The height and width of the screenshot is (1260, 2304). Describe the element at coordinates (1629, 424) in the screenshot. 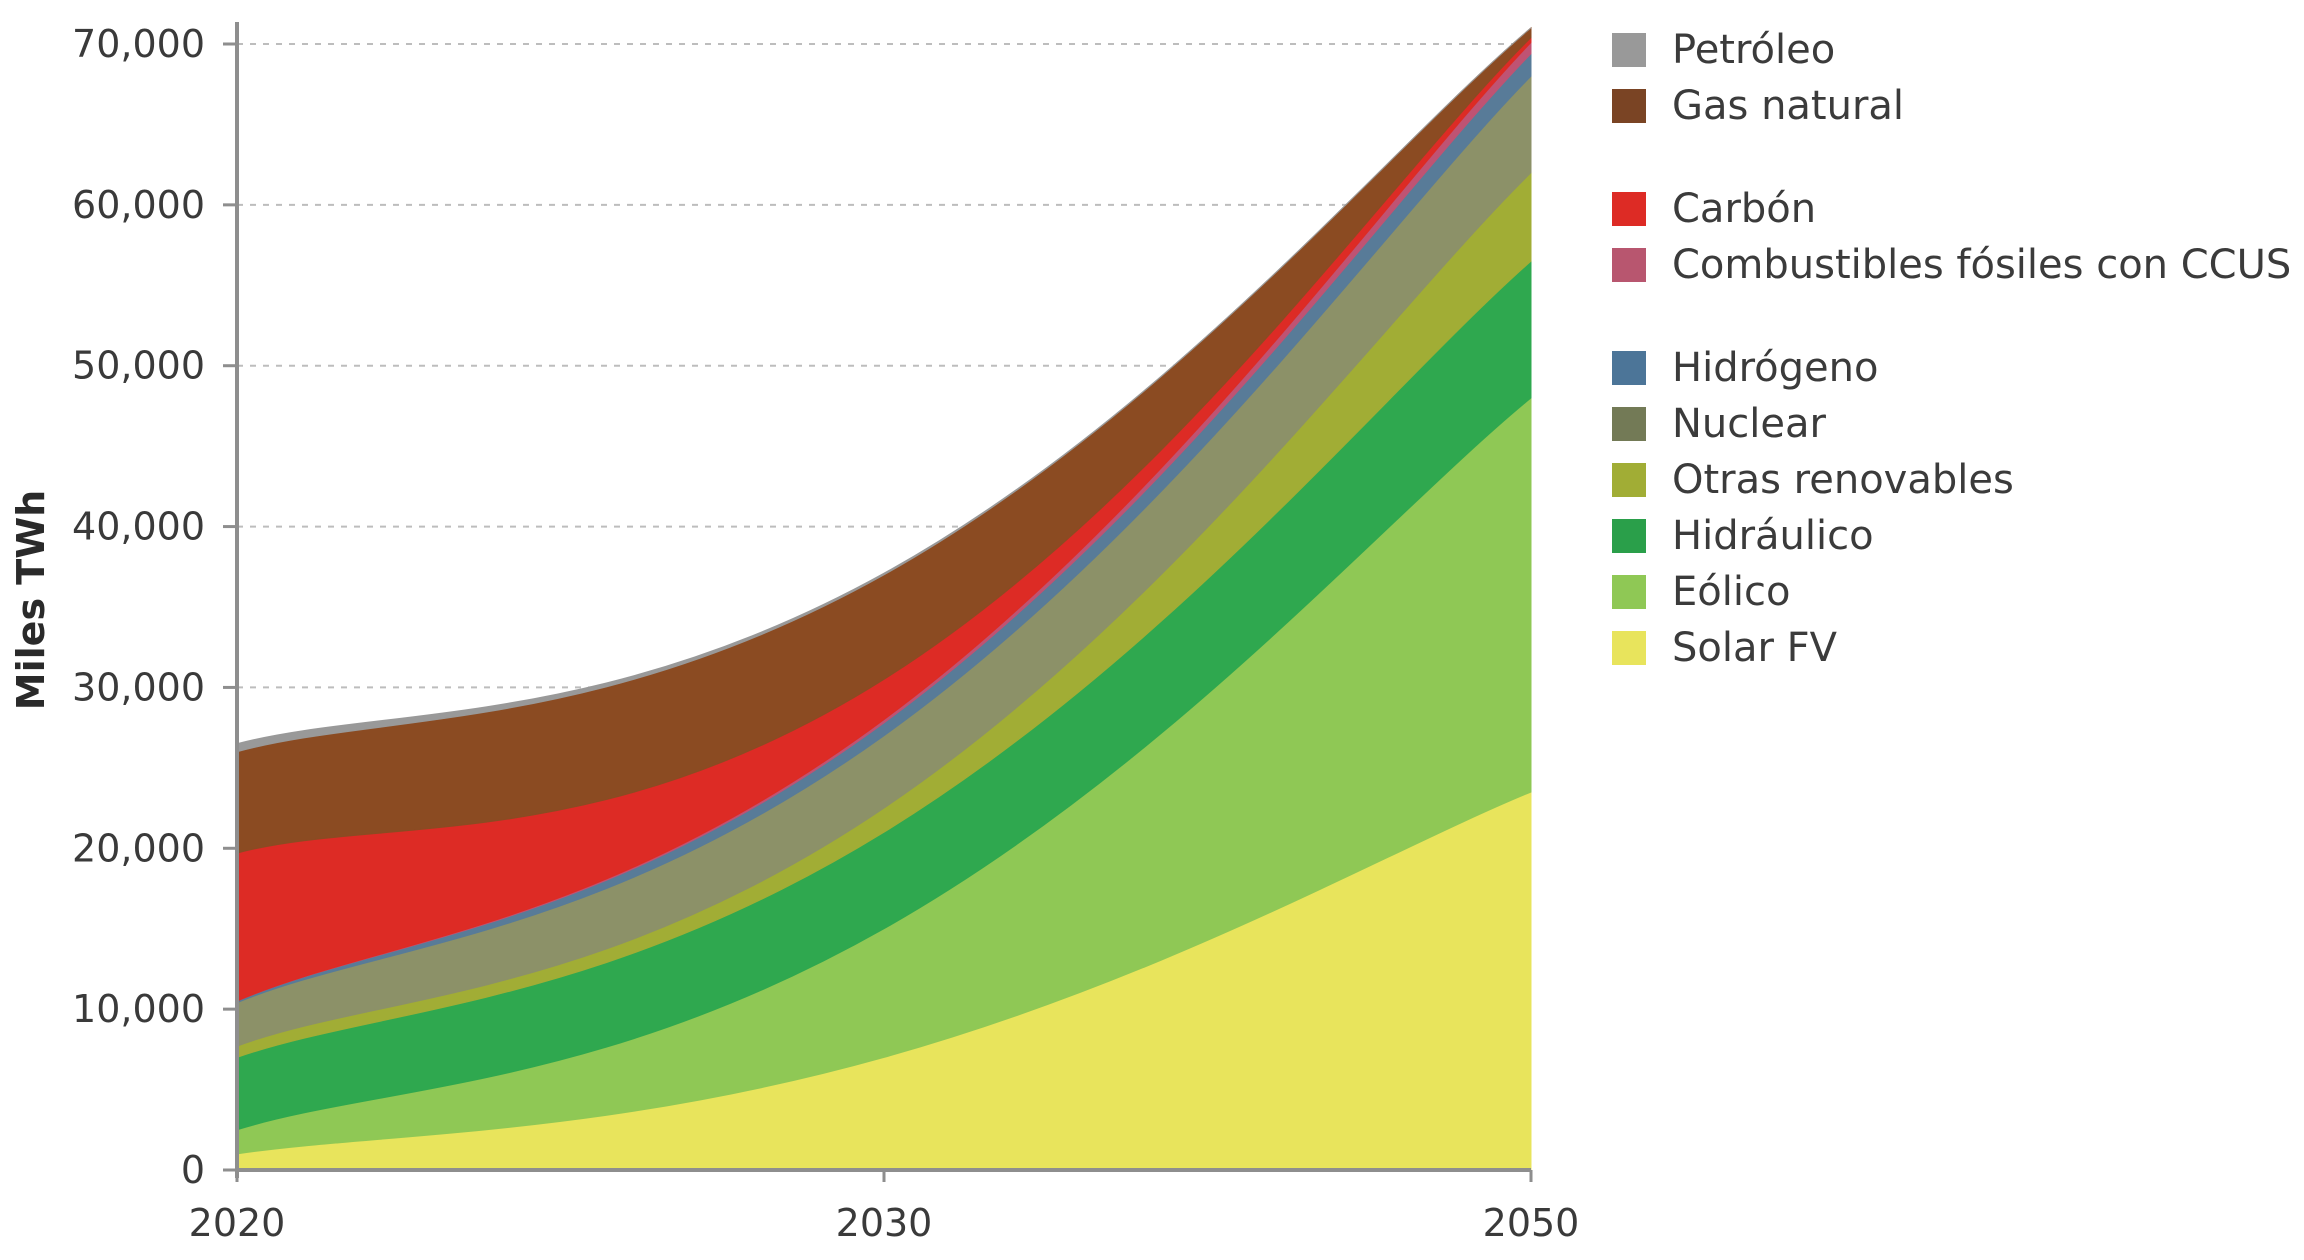

I see `legend-swatch-nuclear` at that location.